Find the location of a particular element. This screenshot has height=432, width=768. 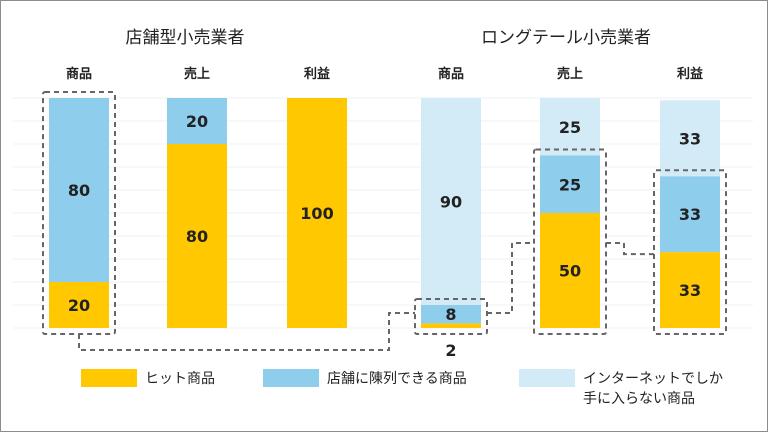

legend-label-store: 店舗に陳列できる商品 is located at coordinates (397, 379).